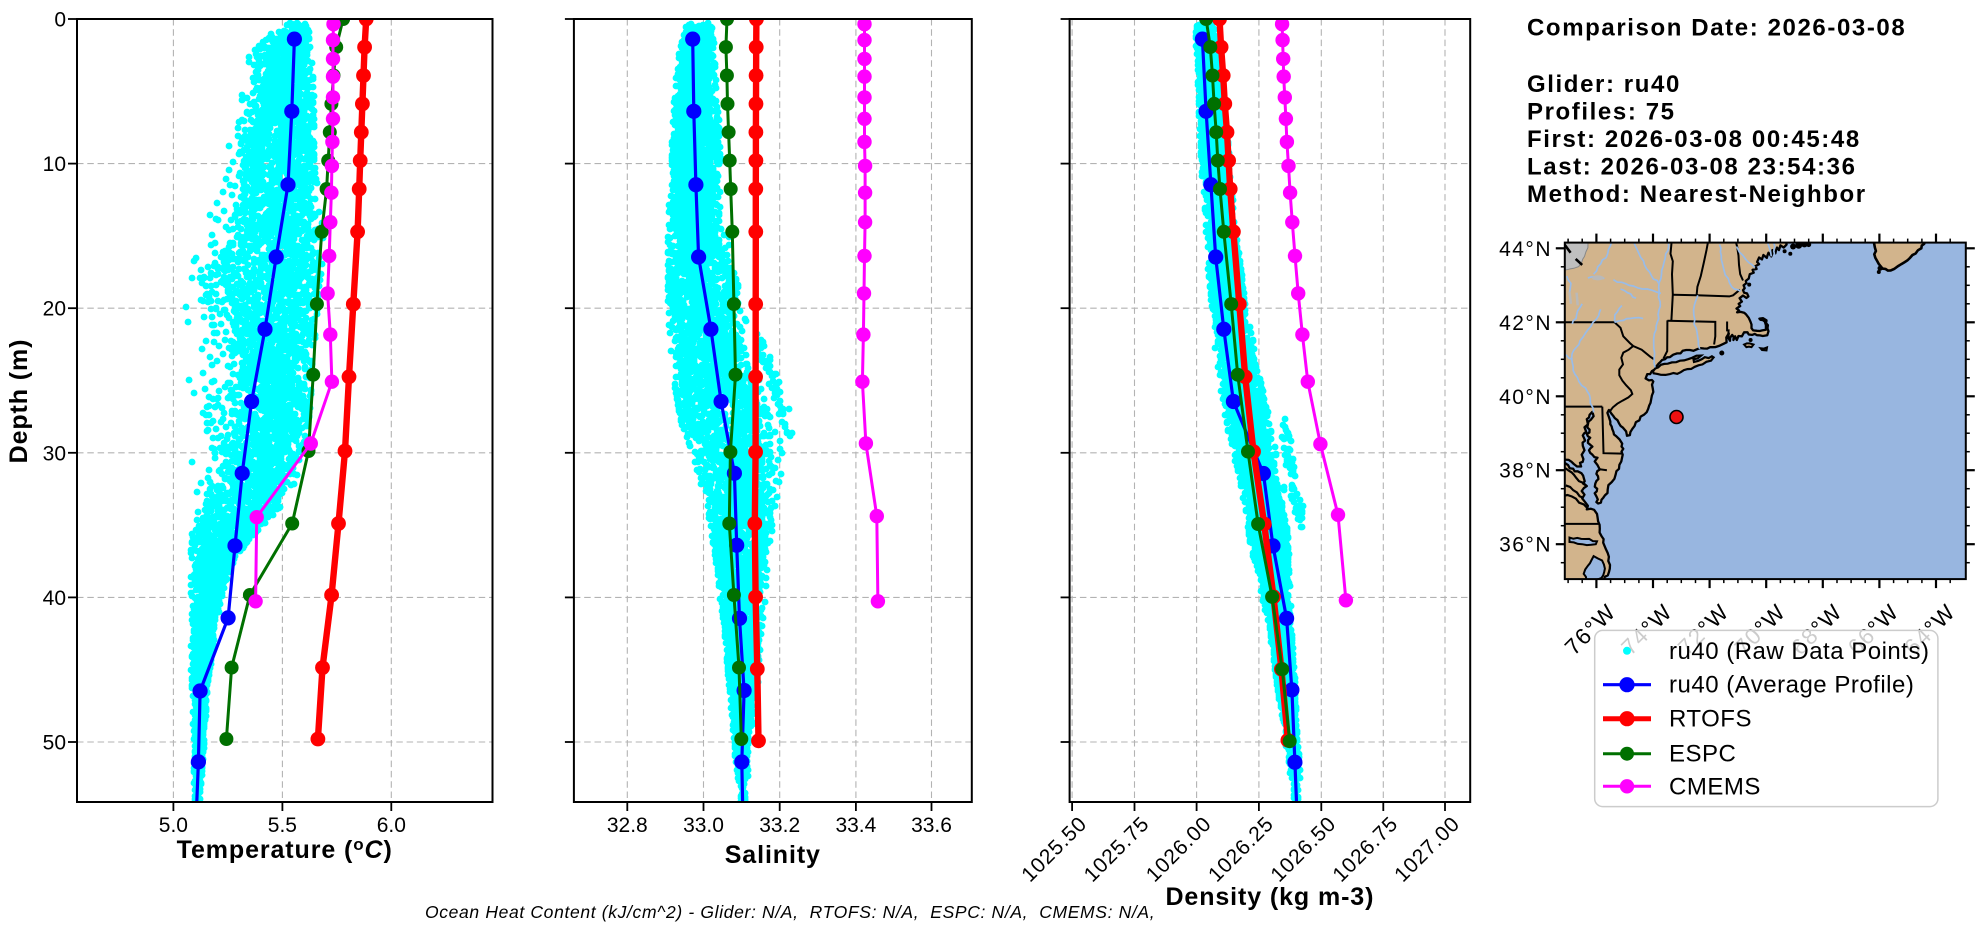 The image size is (1979, 939). What do you see at coordinates (1710, 719) in the screenshot?
I see `svg-text: RTOFS` at bounding box center [1710, 719].